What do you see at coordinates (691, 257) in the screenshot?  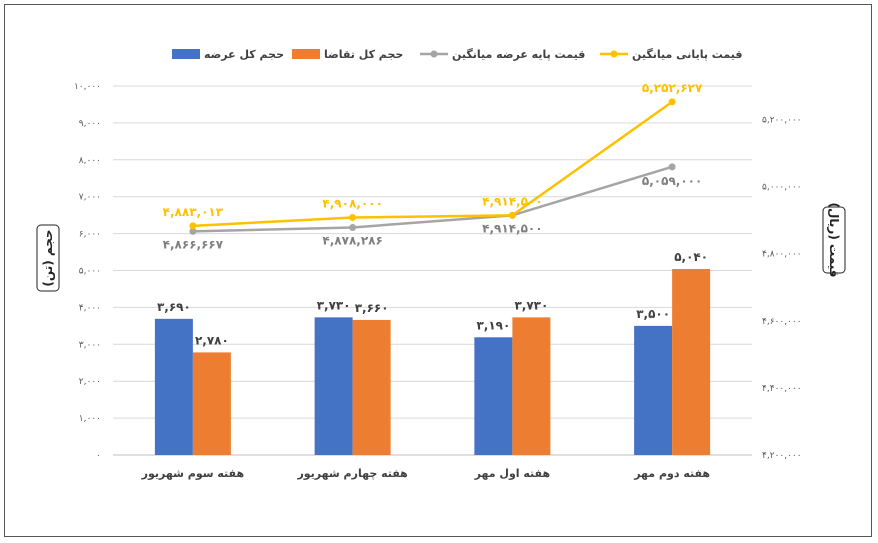 I see `bar-value-label: ۵,۰۴۰` at bounding box center [691, 257].